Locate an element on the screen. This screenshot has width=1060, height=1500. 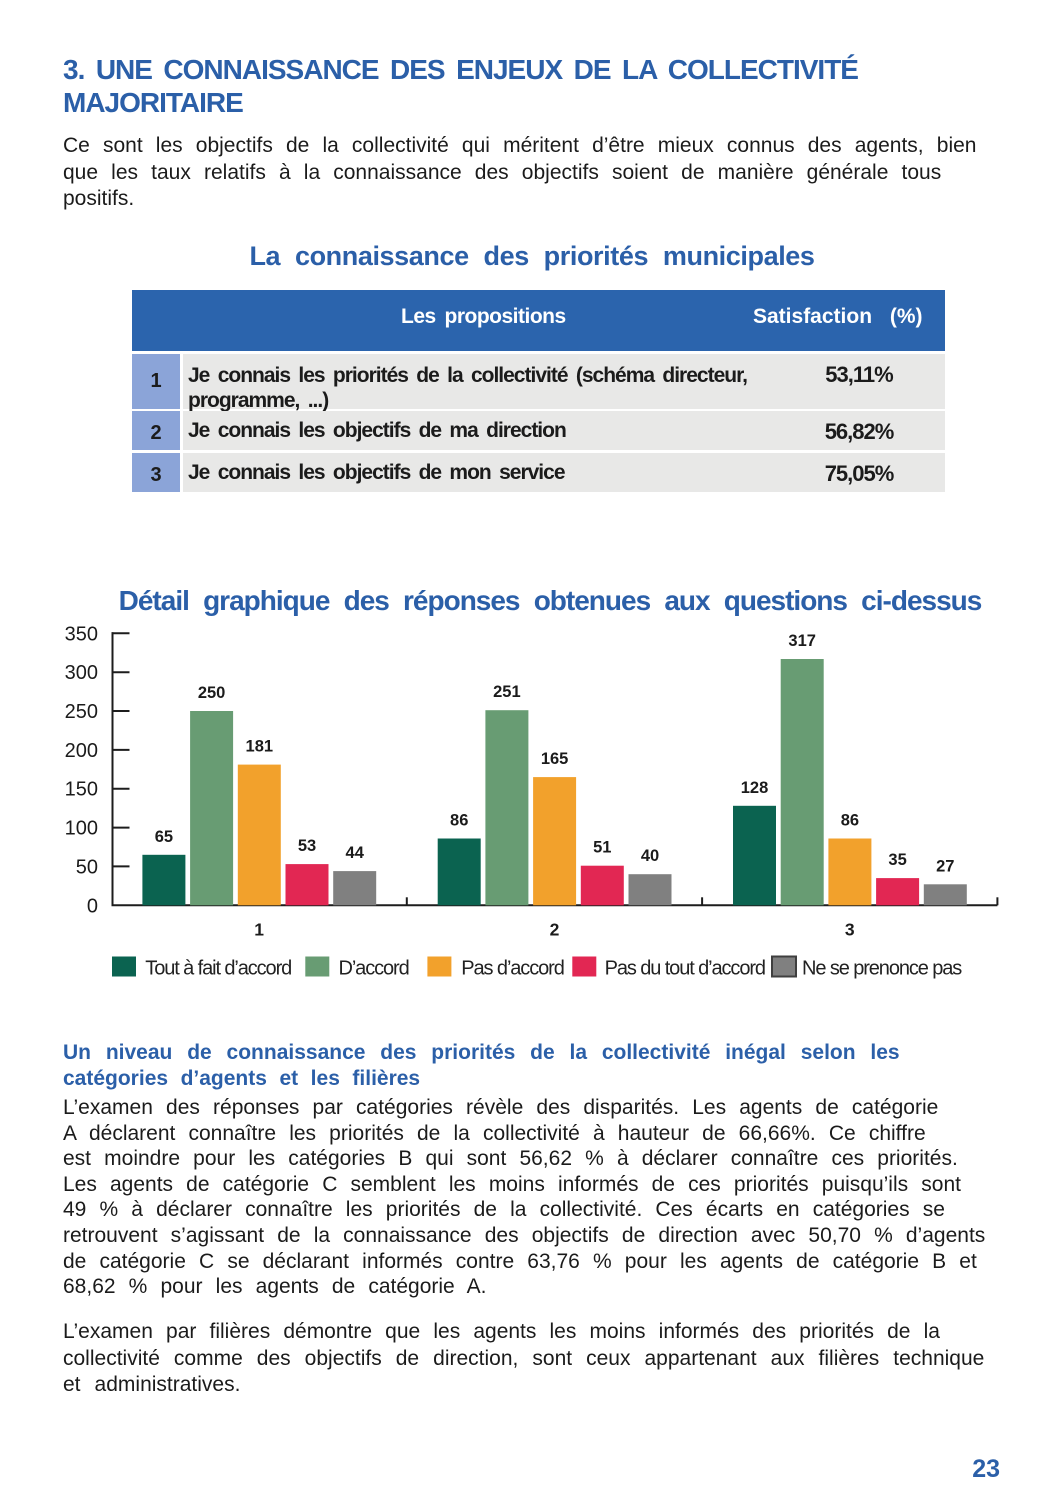
svg-text: 40 is located at coordinates (650, 856).